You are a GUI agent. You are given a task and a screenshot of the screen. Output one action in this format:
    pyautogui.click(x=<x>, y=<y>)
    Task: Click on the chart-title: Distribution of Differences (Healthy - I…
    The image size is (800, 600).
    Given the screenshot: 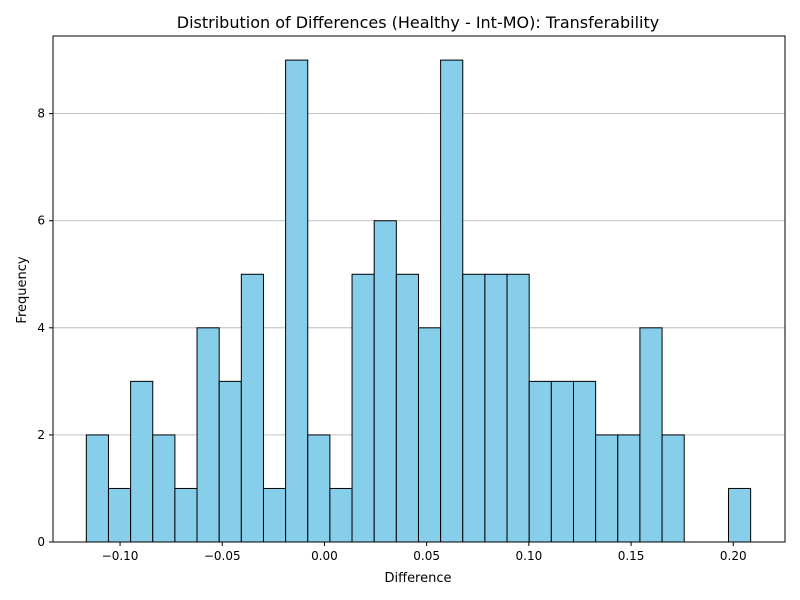 What is the action you would take?
    pyautogui.click(x=418, y=22)
    